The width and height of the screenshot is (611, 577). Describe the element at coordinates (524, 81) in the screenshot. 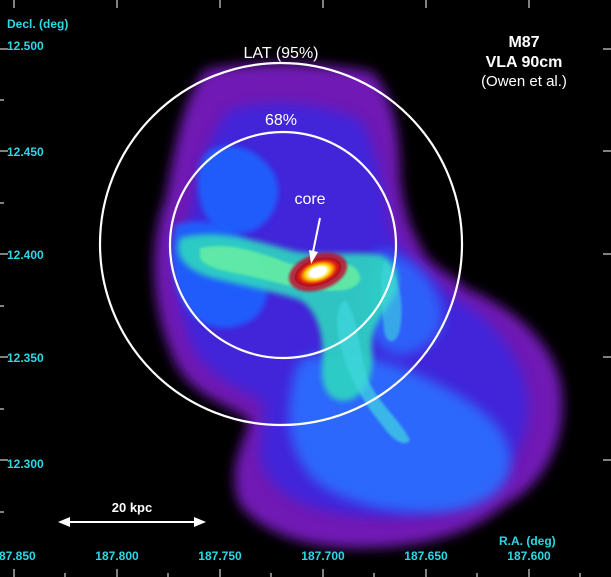

I see `credit-label: (Owen et al.)` at that location.